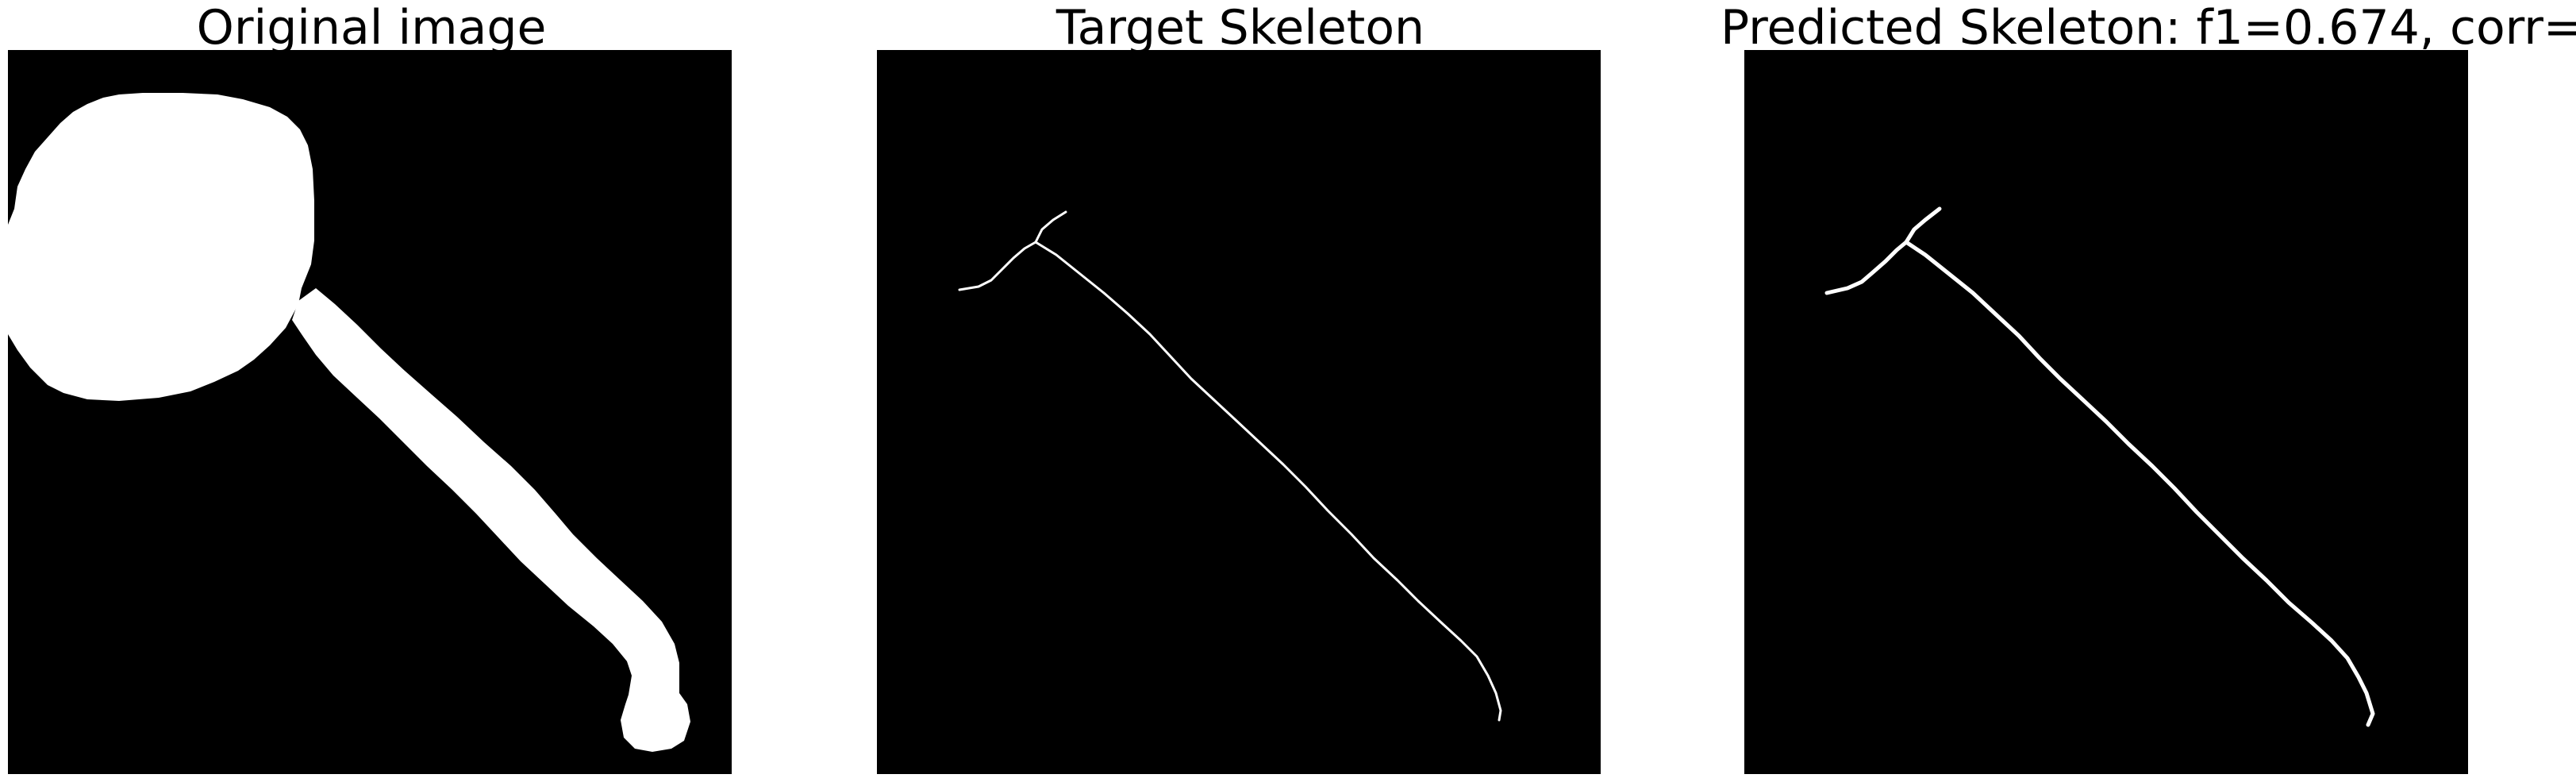 Image resolution: width=2576 pixels, height=782 pixels. Describe the element at coordinates (1050, 227) in the screenshot. I see `target-skeleton-branch-top` at that location.